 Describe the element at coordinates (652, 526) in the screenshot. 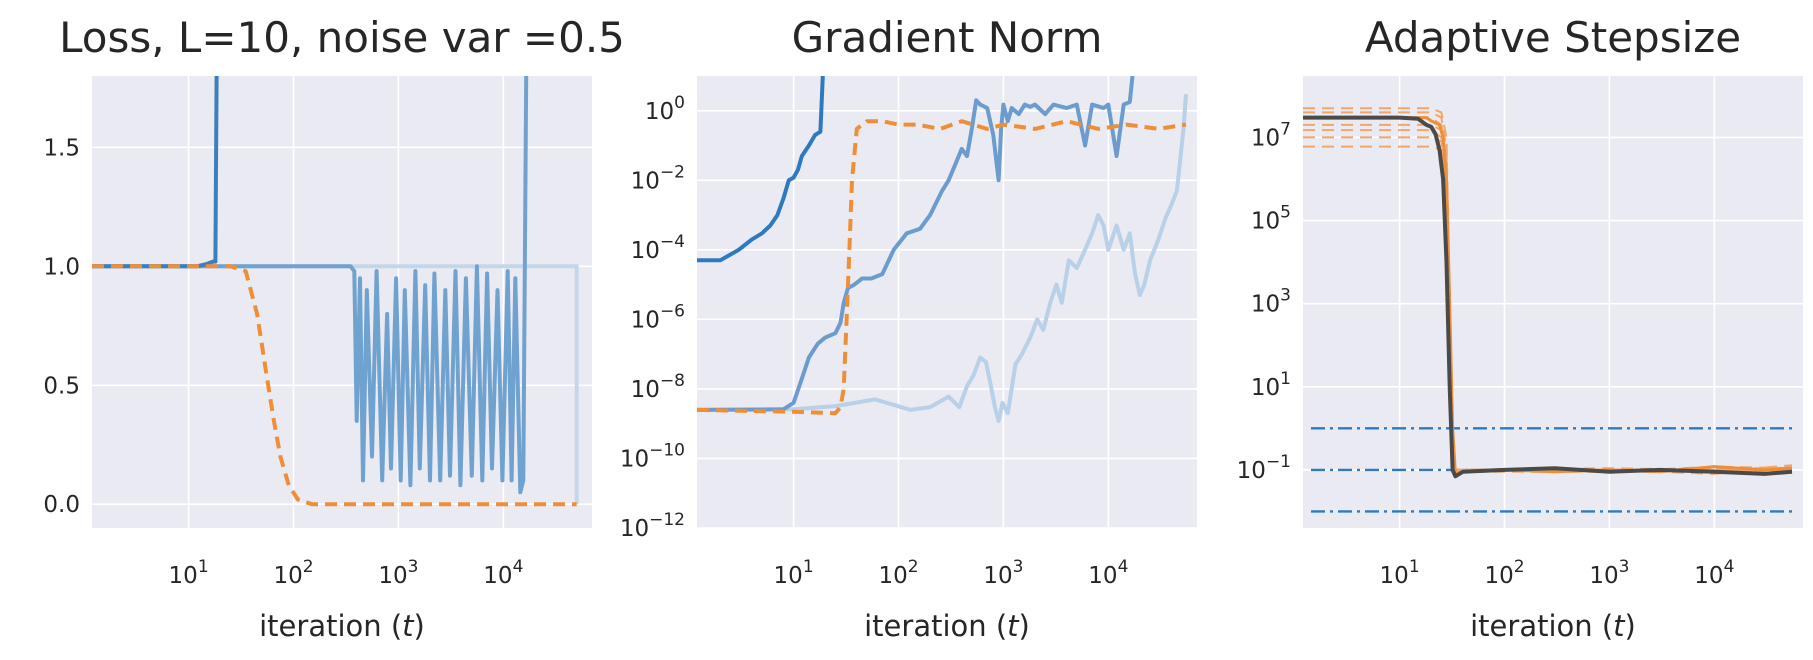

I see `y-tick-label: 10⁻¹²` at that location.